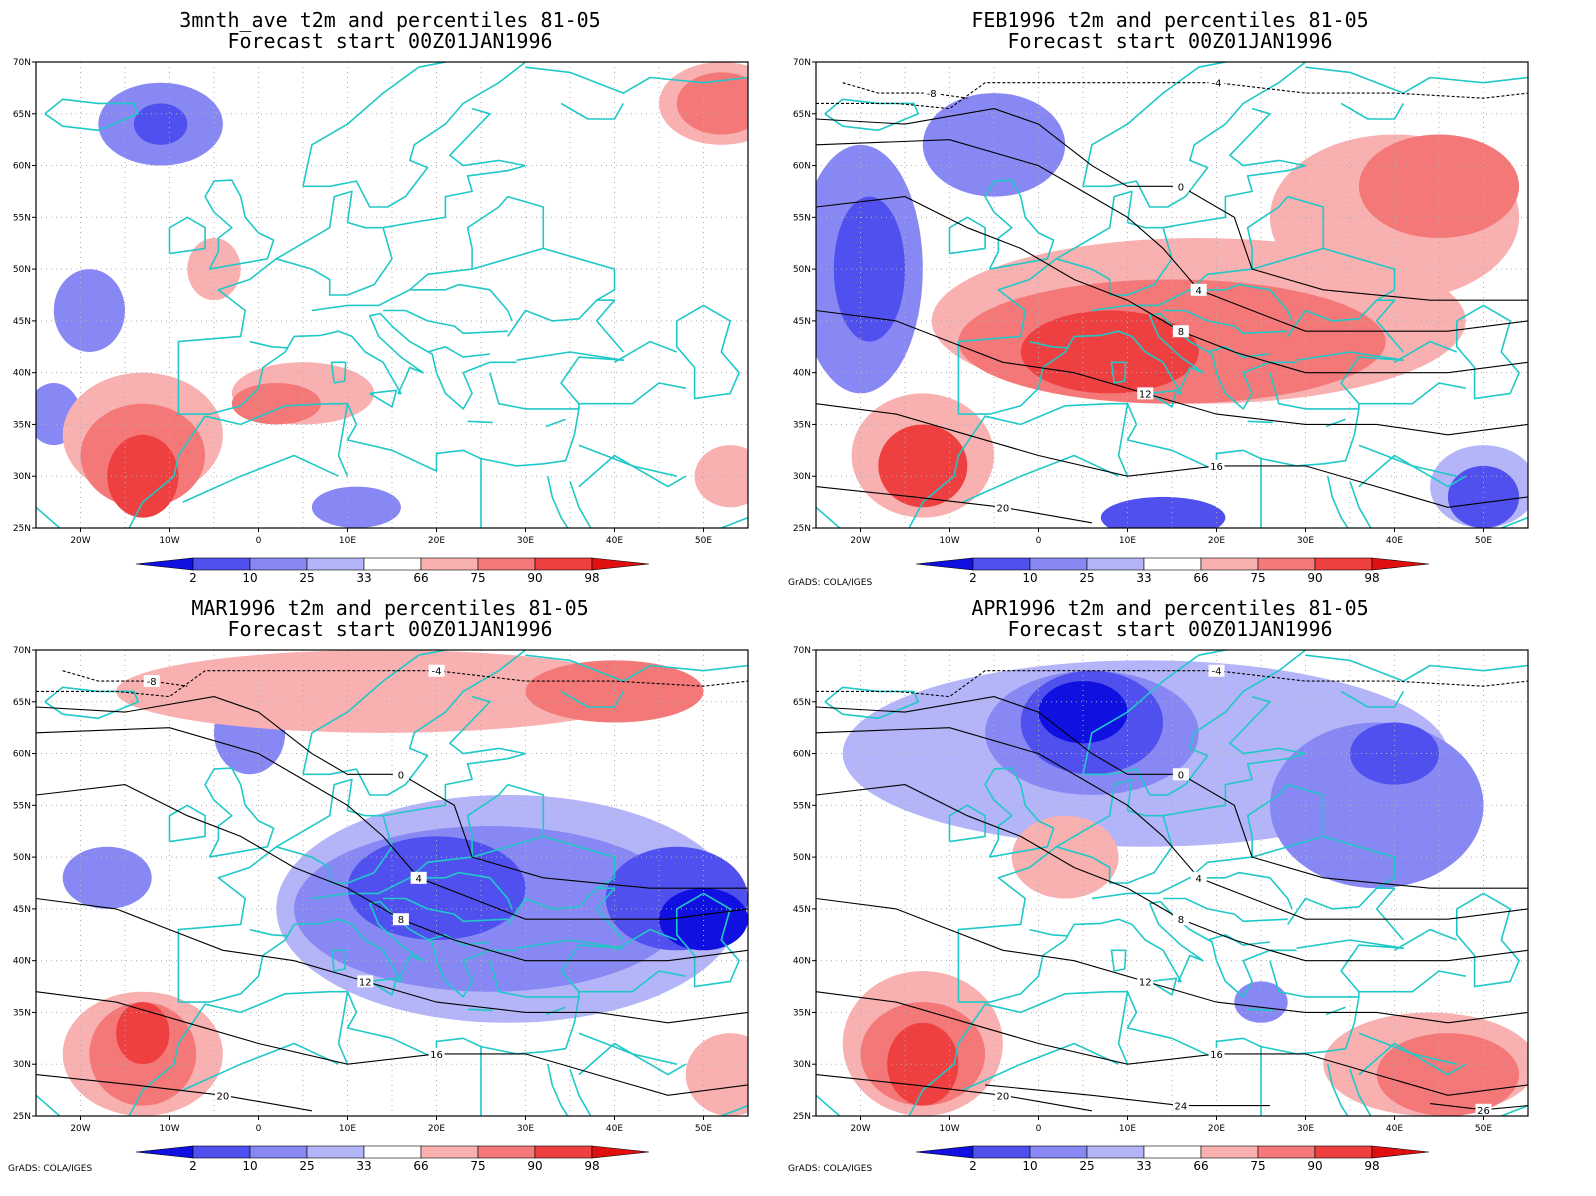 This screenshot has height=1196, width=1596. I want to click on grads-credit: GrADS: COLA/IGES, so click(50, 1169).